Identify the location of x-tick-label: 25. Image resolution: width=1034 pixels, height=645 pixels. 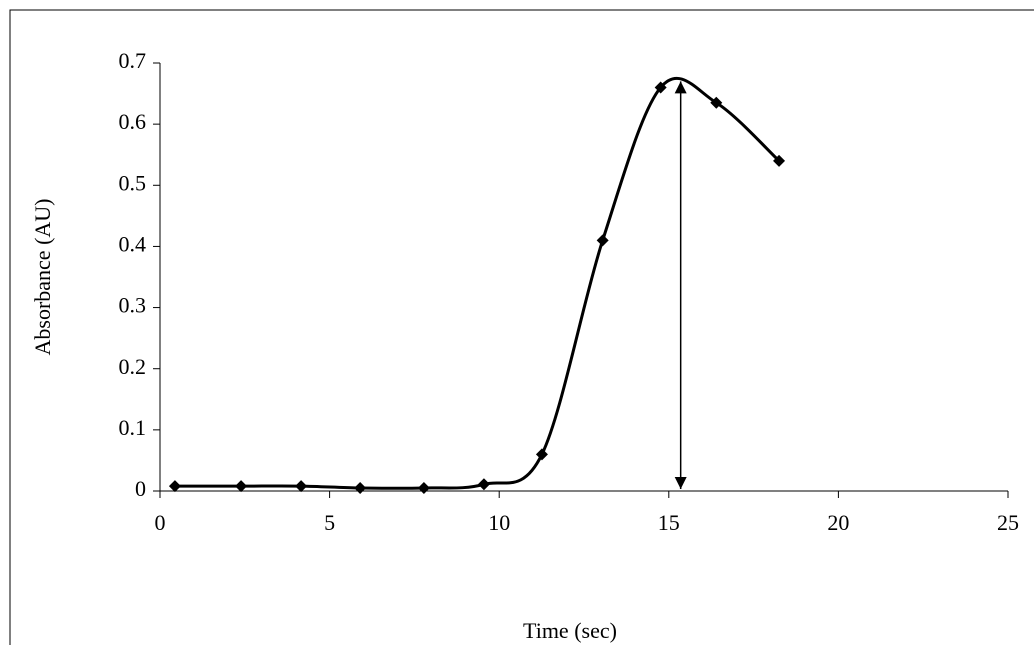
(1008, 522).